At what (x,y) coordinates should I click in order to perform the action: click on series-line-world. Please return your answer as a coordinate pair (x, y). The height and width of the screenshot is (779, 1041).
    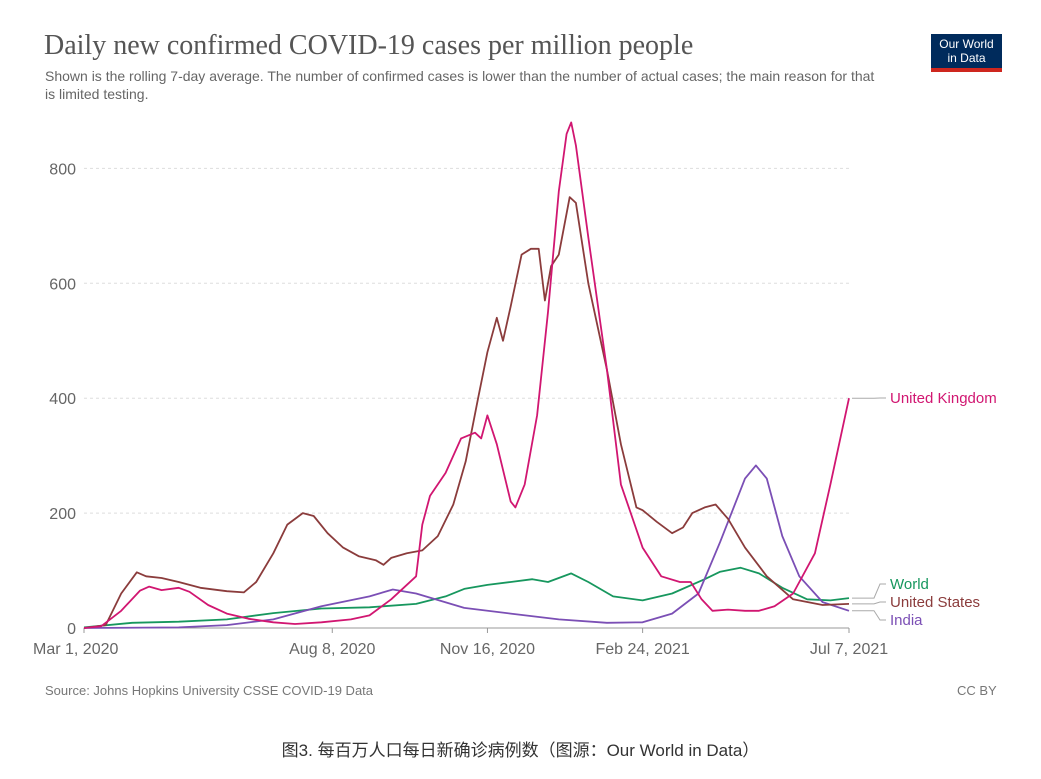
    Looking at the image, I should click on (466, 597).